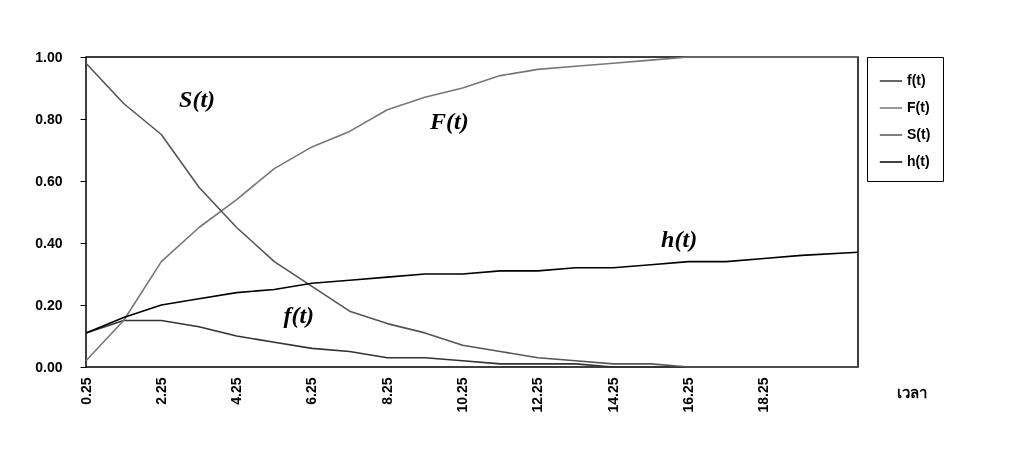 Image resolution: width=1020 pixels, height=474 pixels. I want to click on x-tick-label: 6.25, so click(311, 391).